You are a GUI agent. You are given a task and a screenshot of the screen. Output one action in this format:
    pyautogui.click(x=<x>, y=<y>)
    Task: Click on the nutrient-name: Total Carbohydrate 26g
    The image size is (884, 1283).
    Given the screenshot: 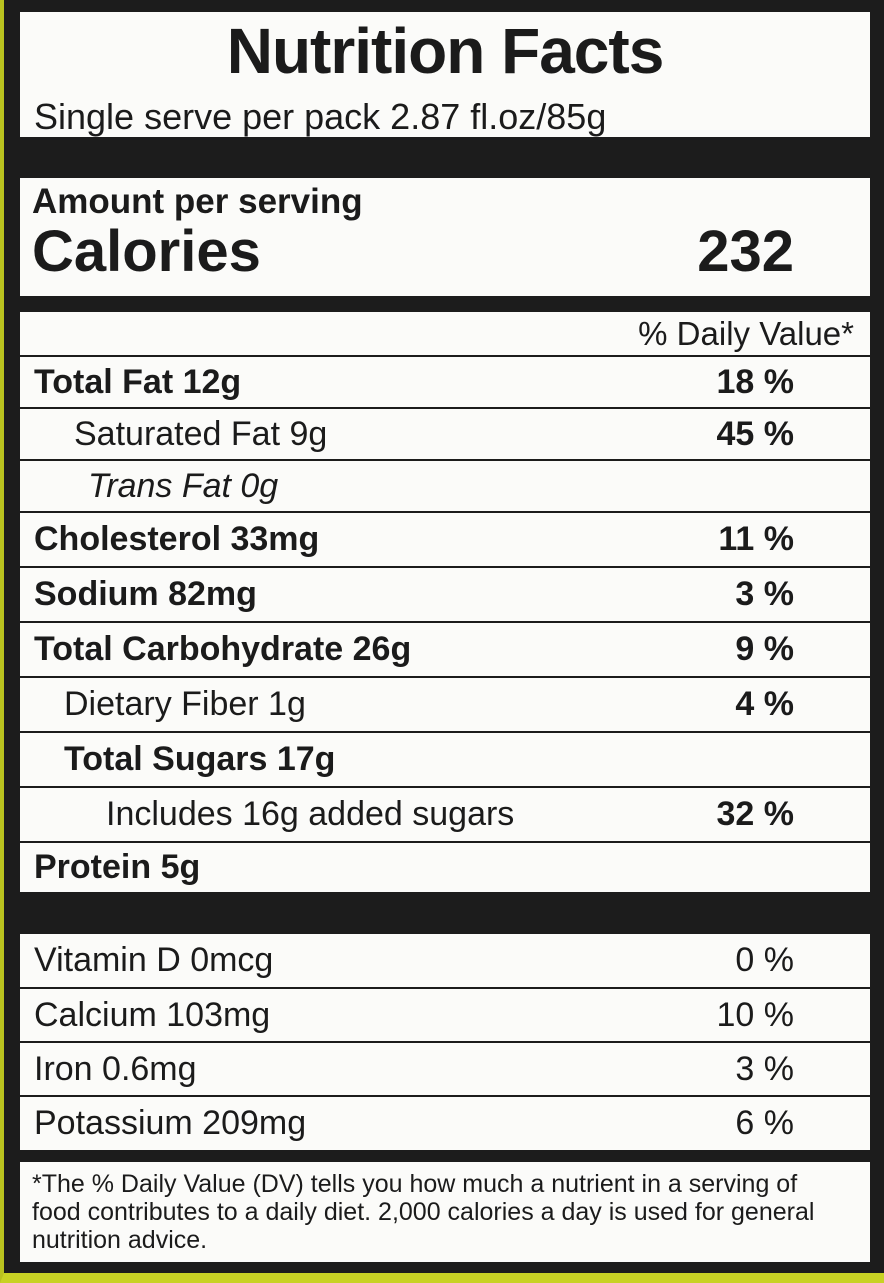 What is the action you would take?
    pyautogui.click(x=223, y=649)
    